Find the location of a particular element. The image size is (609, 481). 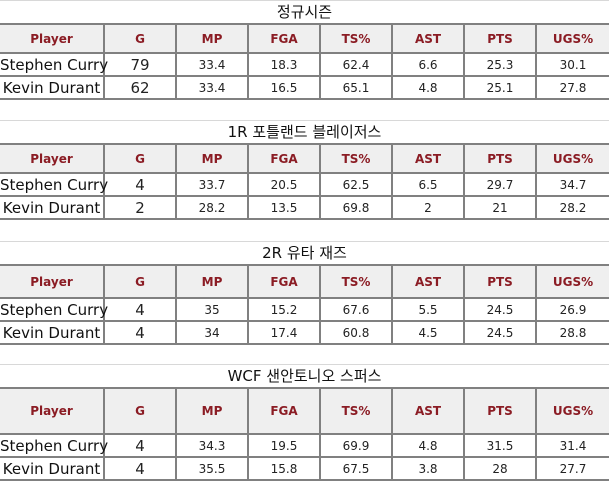

stat-cell: 13.5 is located at coordinates (284, 207).